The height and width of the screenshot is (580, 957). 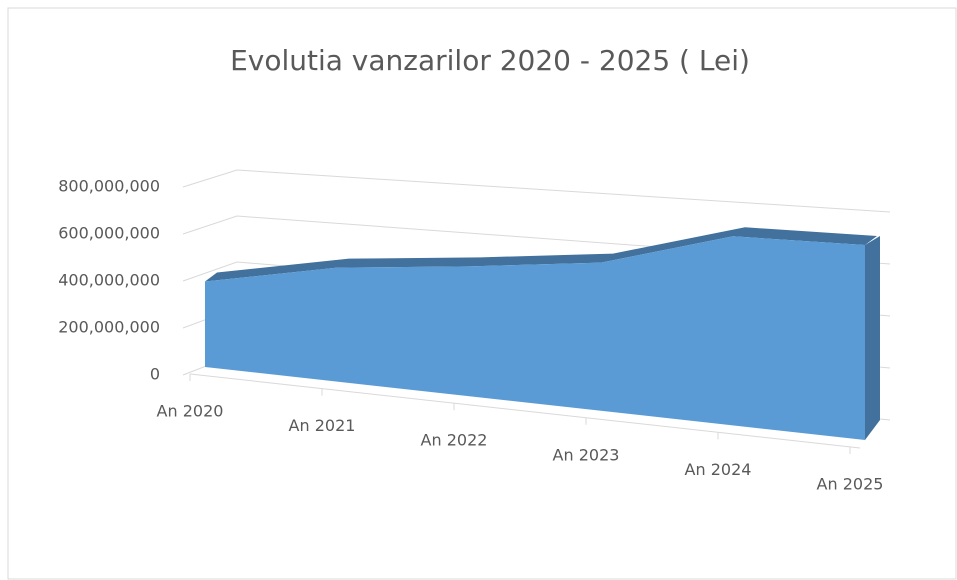 I want to click on x-axis-line, so click(x=525, y=411).